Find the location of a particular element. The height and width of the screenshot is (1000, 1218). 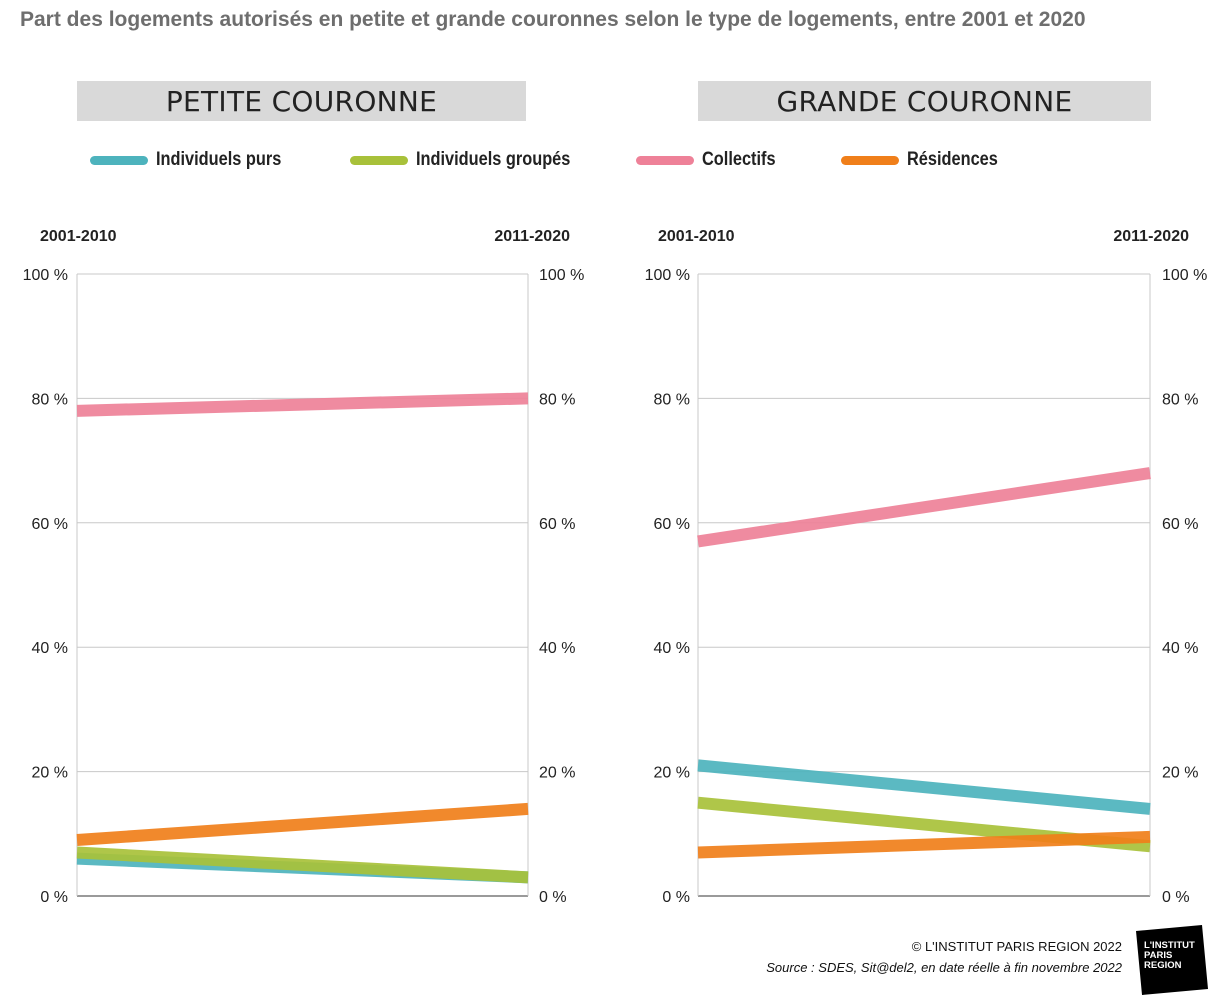

legend-item-individuels-purs: Individuels purs is located at coordinates (196, 160).